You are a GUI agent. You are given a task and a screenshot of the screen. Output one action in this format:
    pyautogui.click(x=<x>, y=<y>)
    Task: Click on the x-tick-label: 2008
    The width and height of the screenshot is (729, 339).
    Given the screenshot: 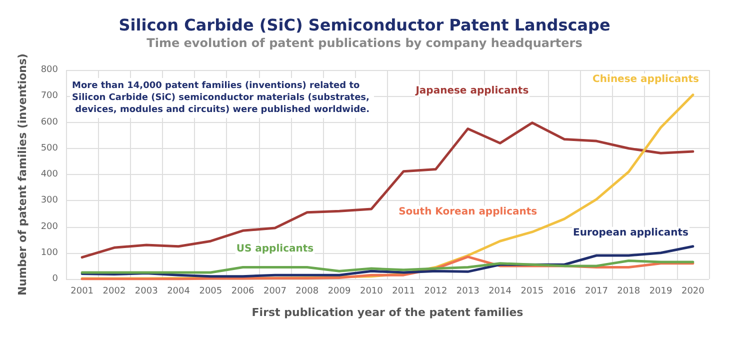 What is the action you would take?
    pyautogui.click(x=307, y=291)
    